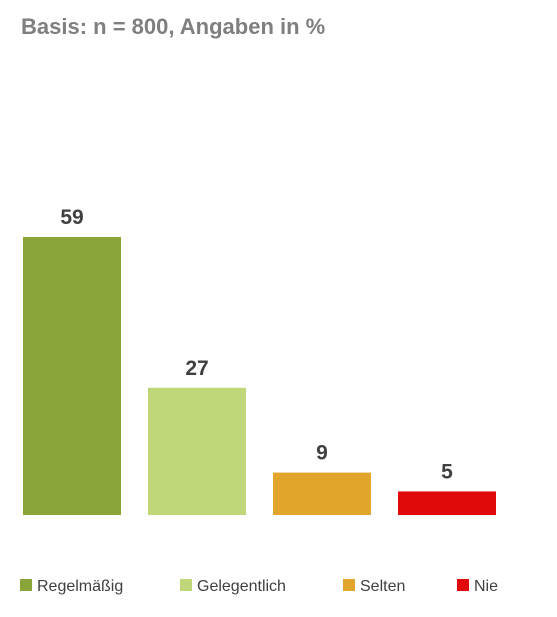  I want to click on value-label-gelegentlich: 27, so click(196, 368).